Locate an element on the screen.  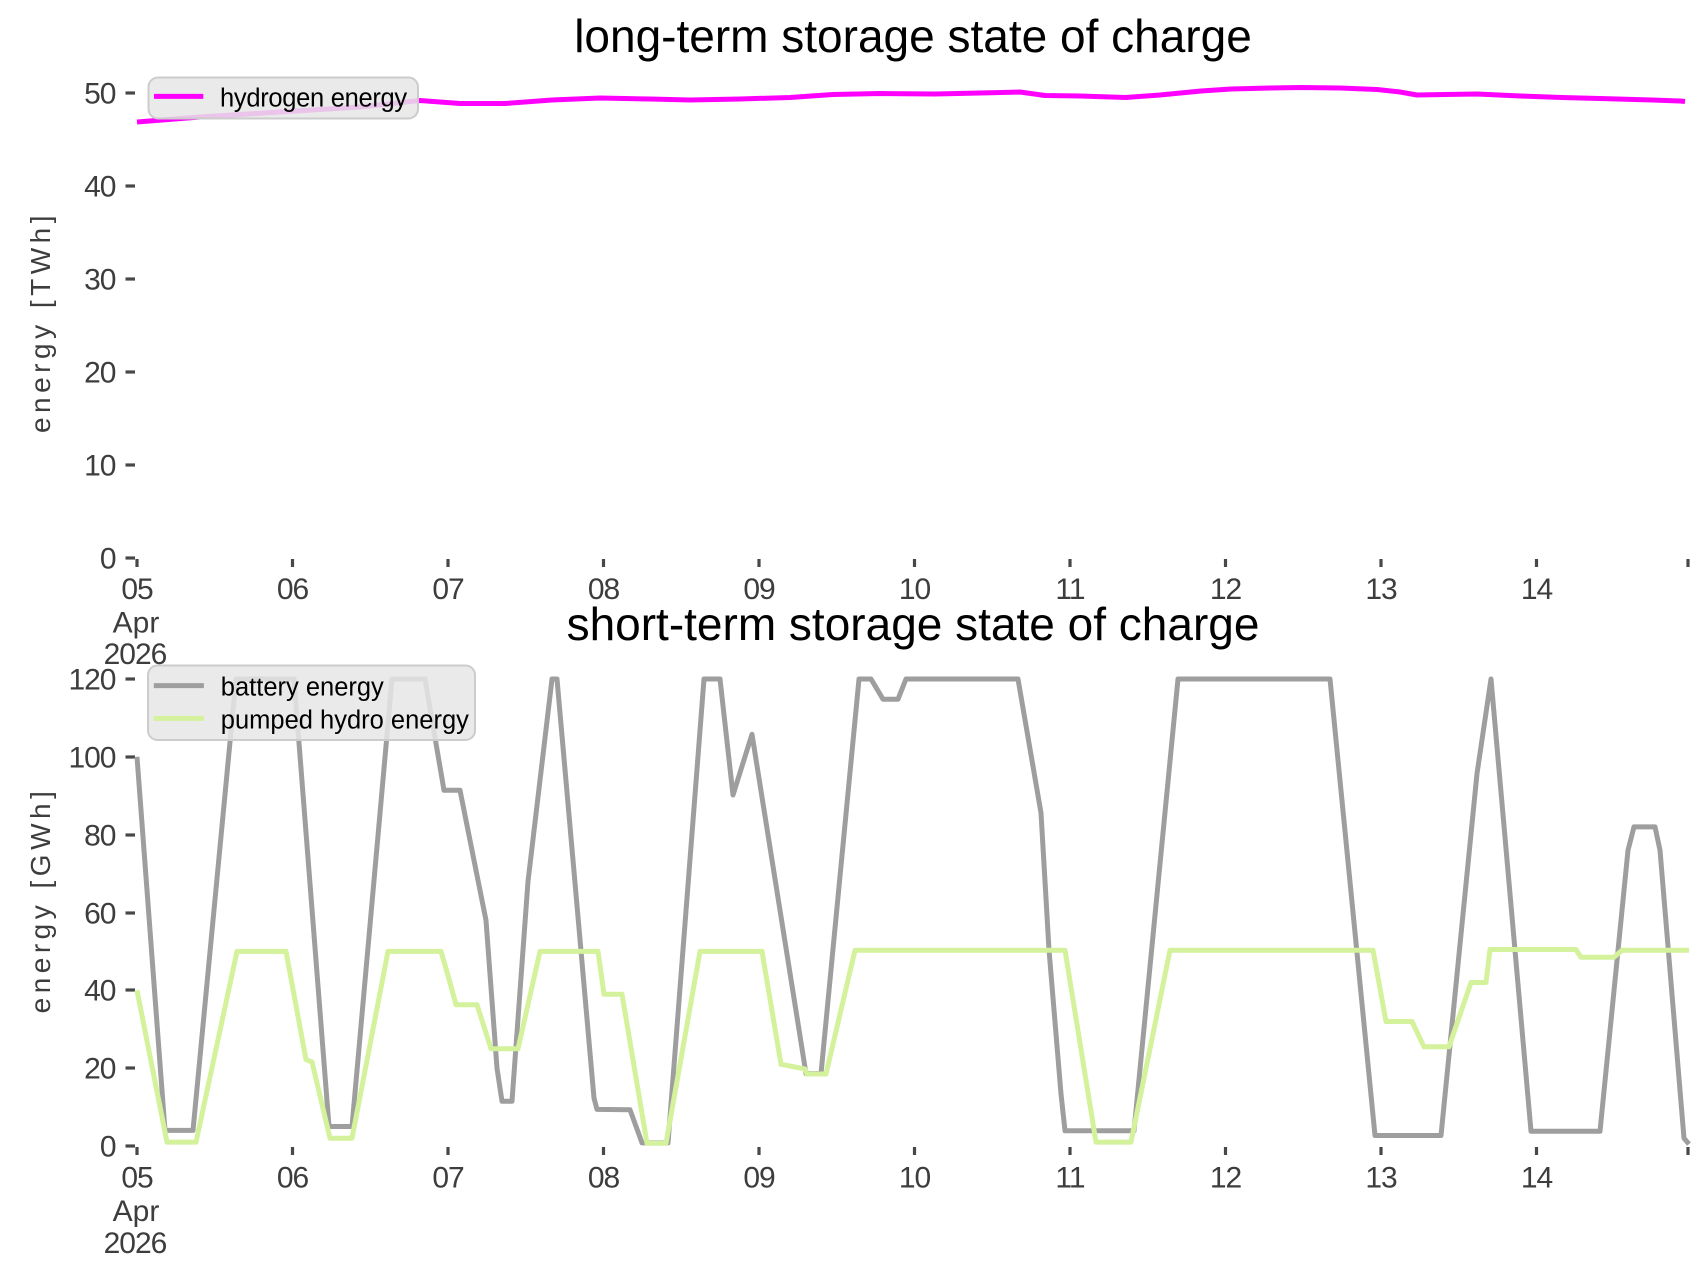
svg-text: 2026 is located at coordinates (135, 1243).